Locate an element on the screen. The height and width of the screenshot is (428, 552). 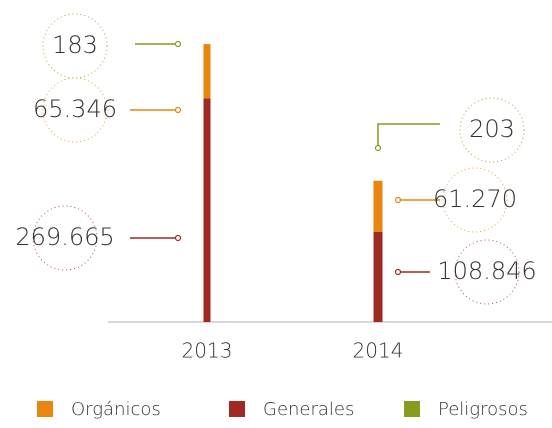
value-label: 108.846 is located at coordinates (486, 271).